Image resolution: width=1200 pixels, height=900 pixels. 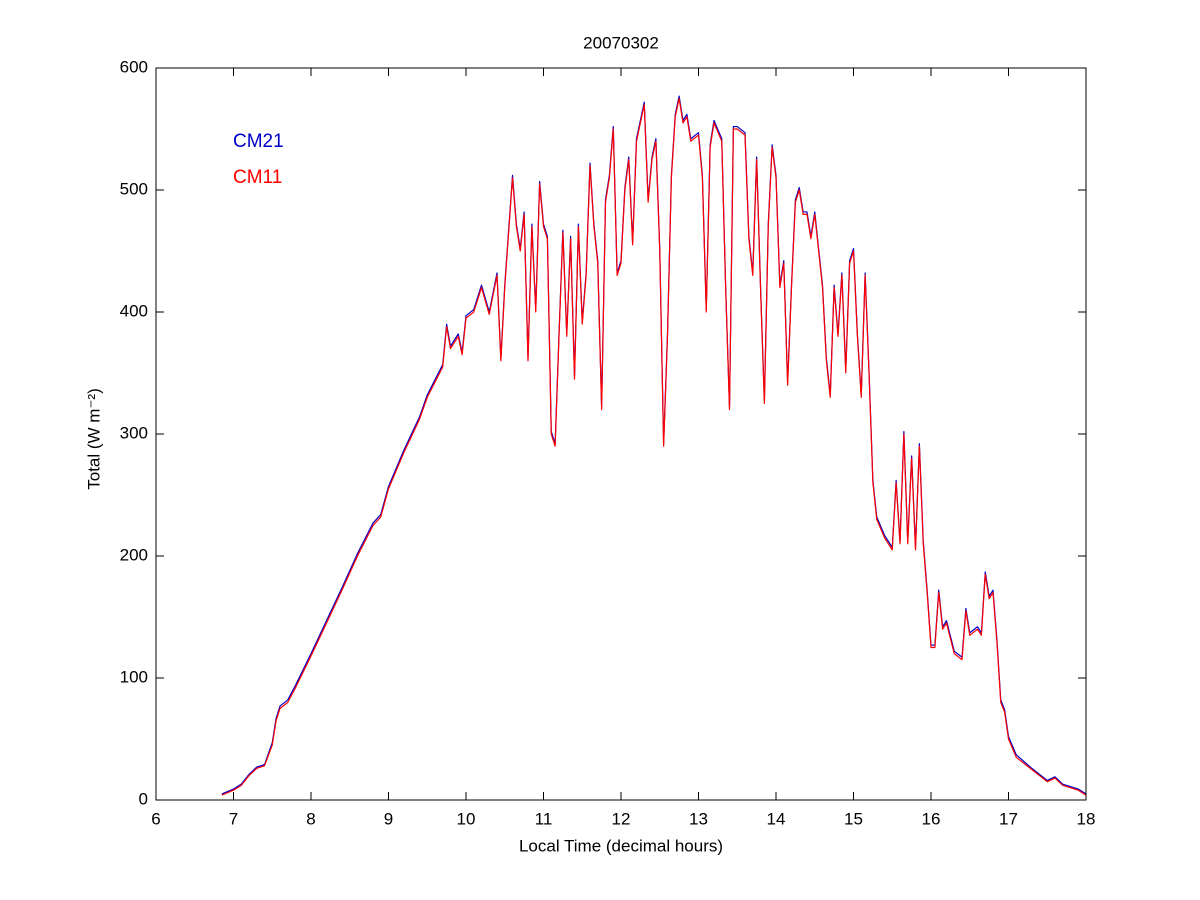 I want to click on x-tick-label: 16, so click(x=931, y=818).